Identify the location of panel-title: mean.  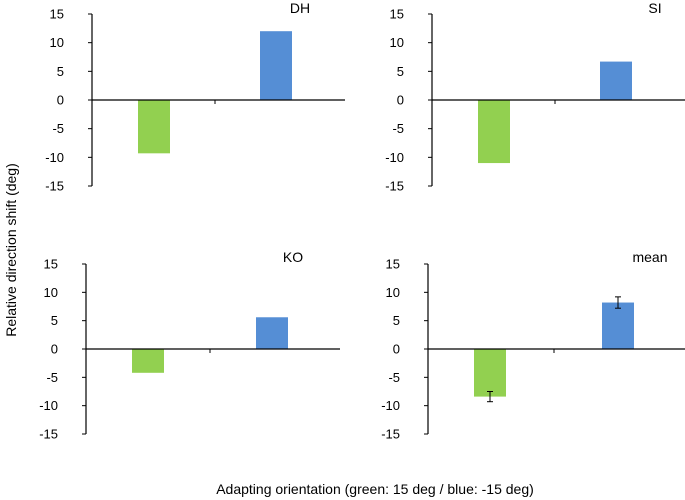
(649, 257).